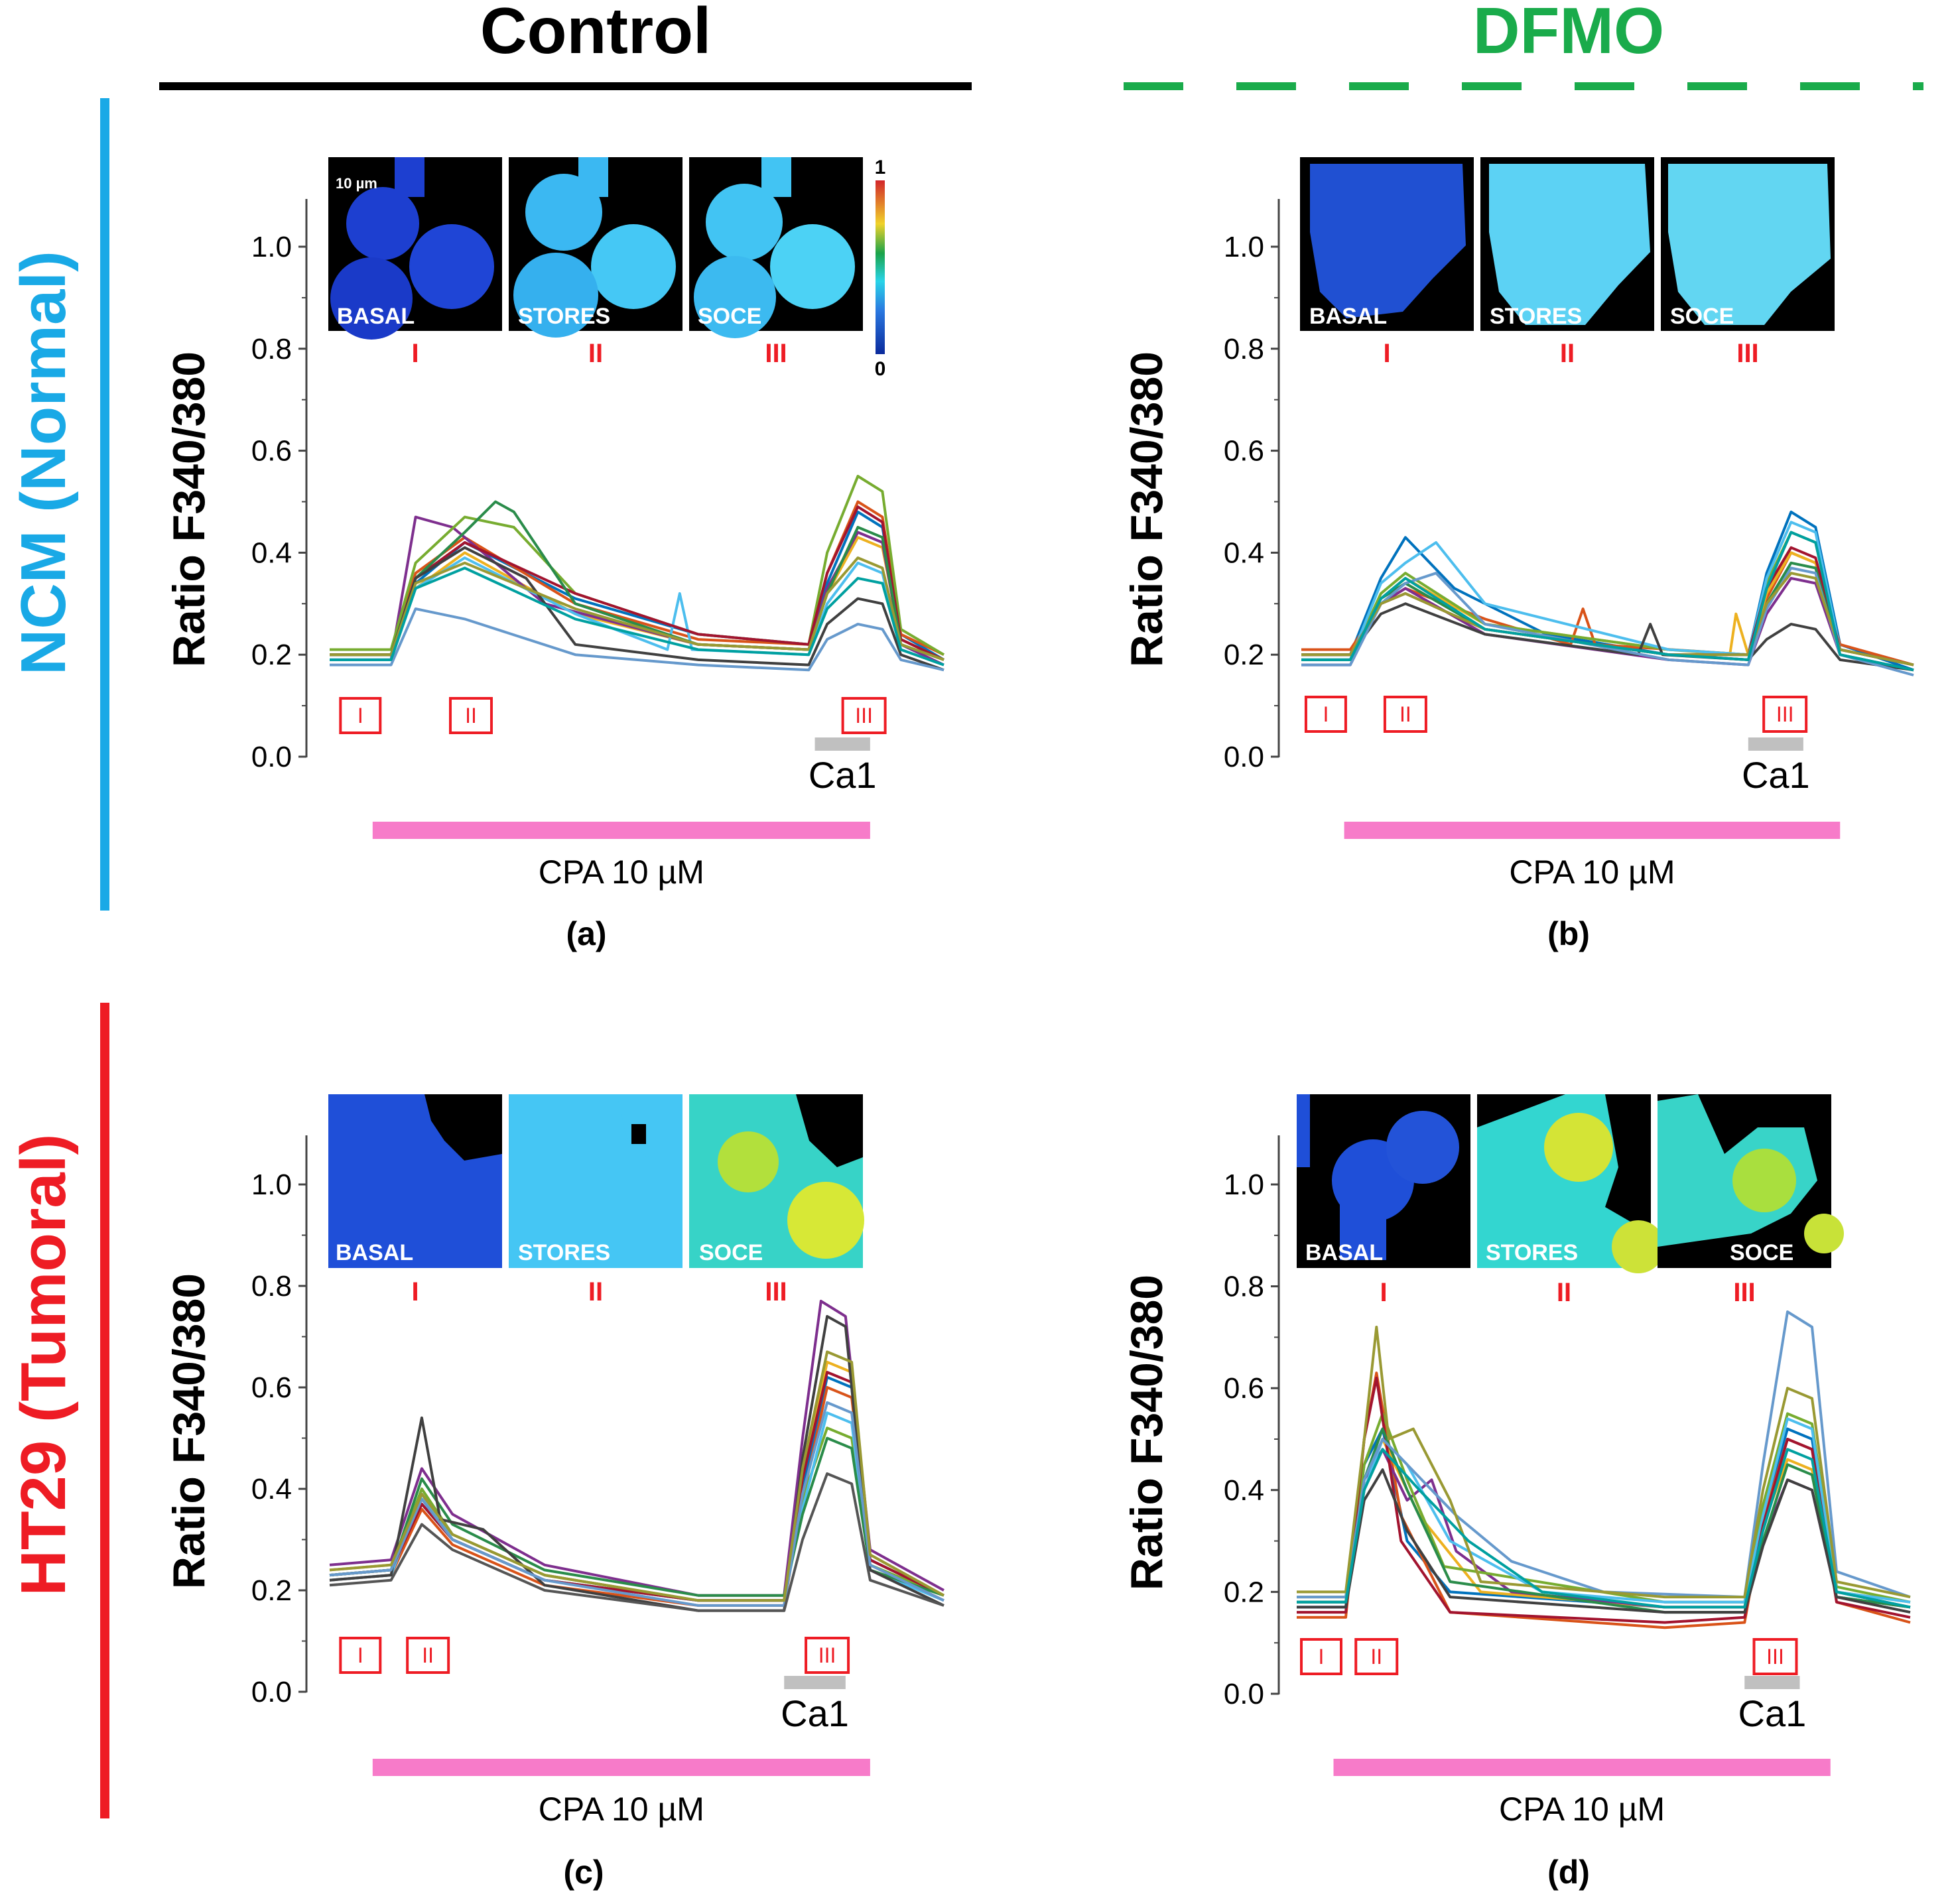  What do you see at coordinates (1568, 933) in the screenshot?
I see `panel-label-b: (b)` at bounding box center [1568, 933].